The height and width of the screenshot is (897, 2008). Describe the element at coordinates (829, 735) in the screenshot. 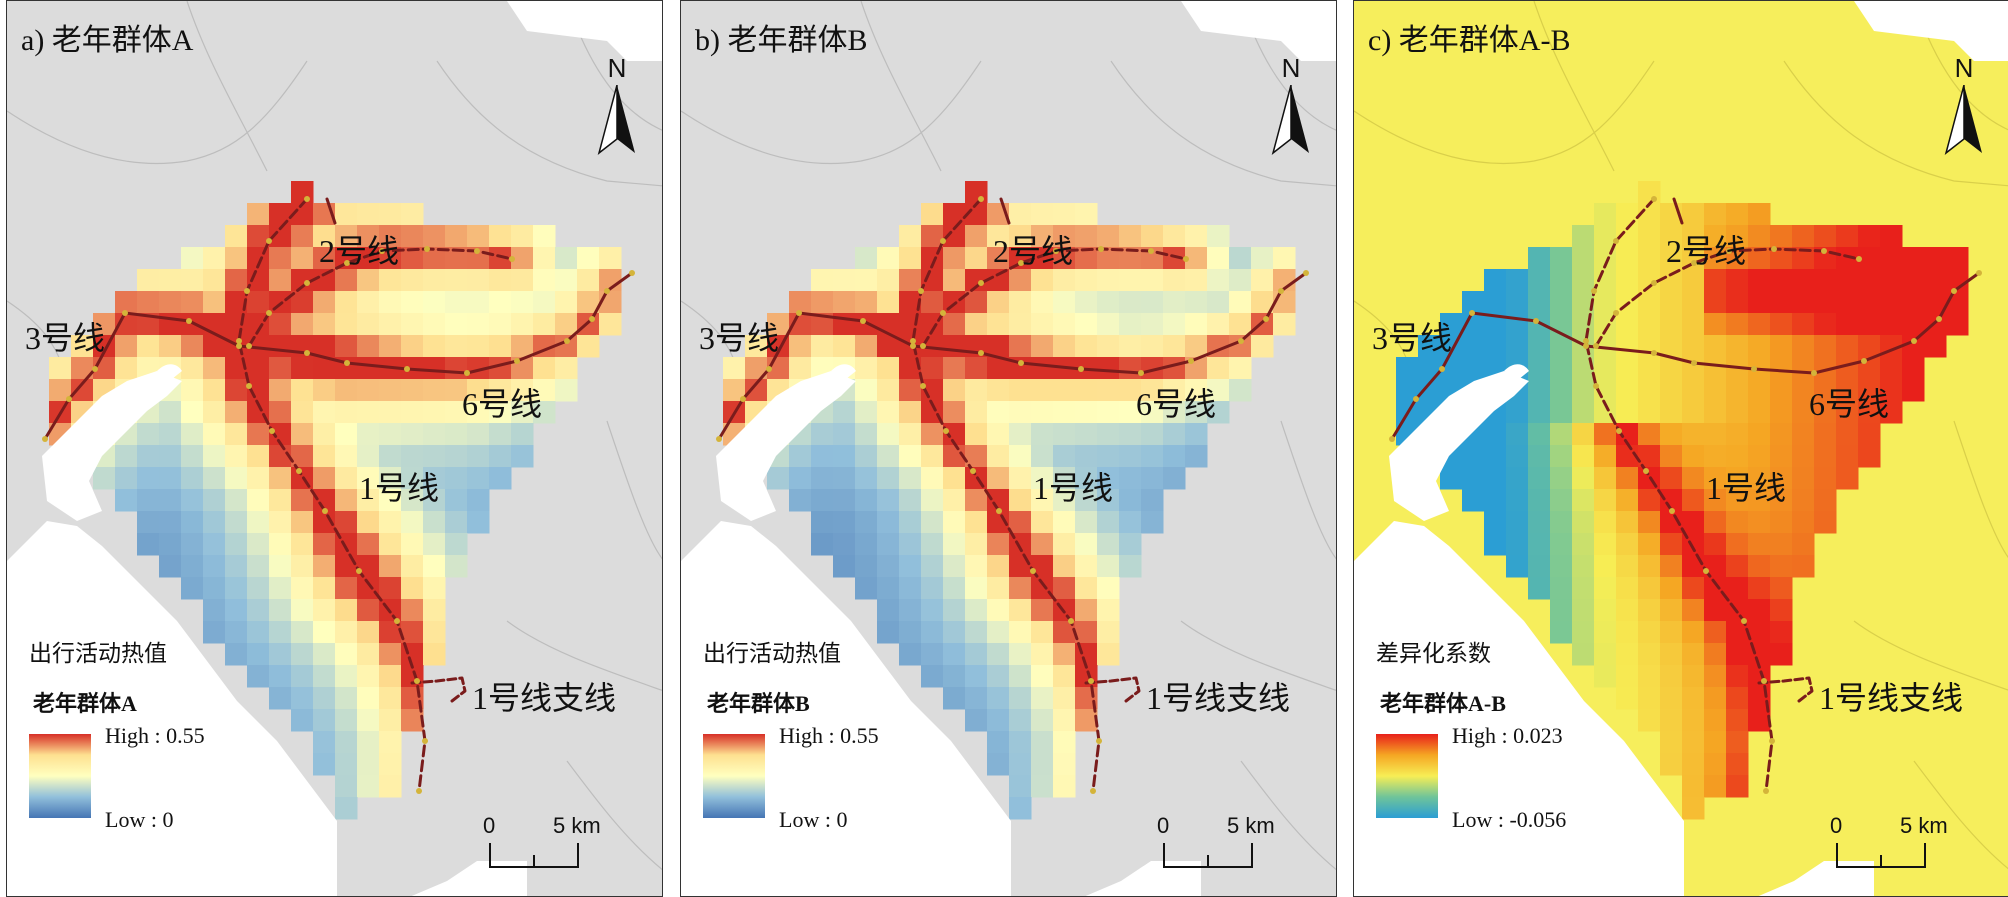

I see `legend-high: High : 0.55` at that location.